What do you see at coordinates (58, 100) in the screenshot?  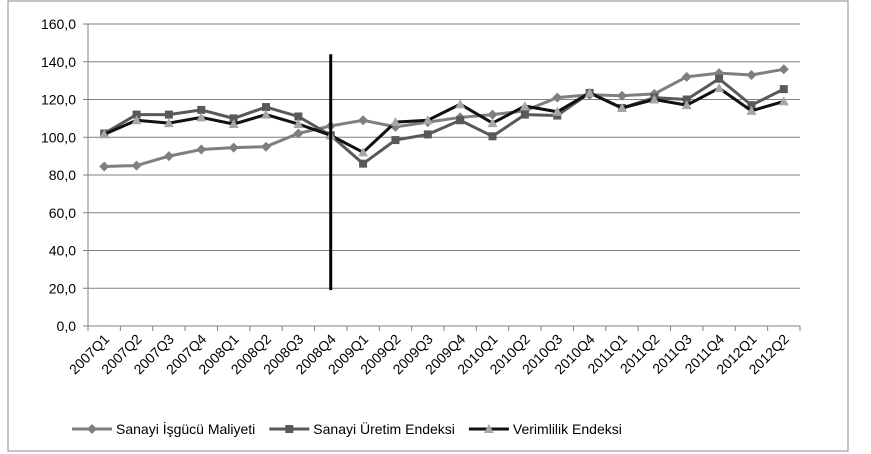 I see `y-tick-label: 120,0` at bounding box center [58, 100].